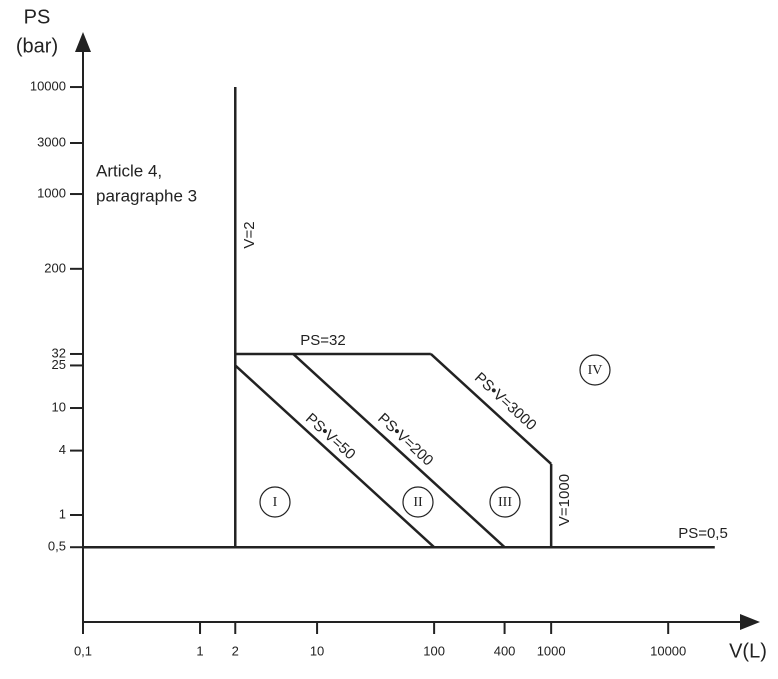 The height and width of the screenshot is (679, 778). Describe the element at coordinates (146, 195) in the screenshot. I see `annotation: paragraphe 3` at that location.